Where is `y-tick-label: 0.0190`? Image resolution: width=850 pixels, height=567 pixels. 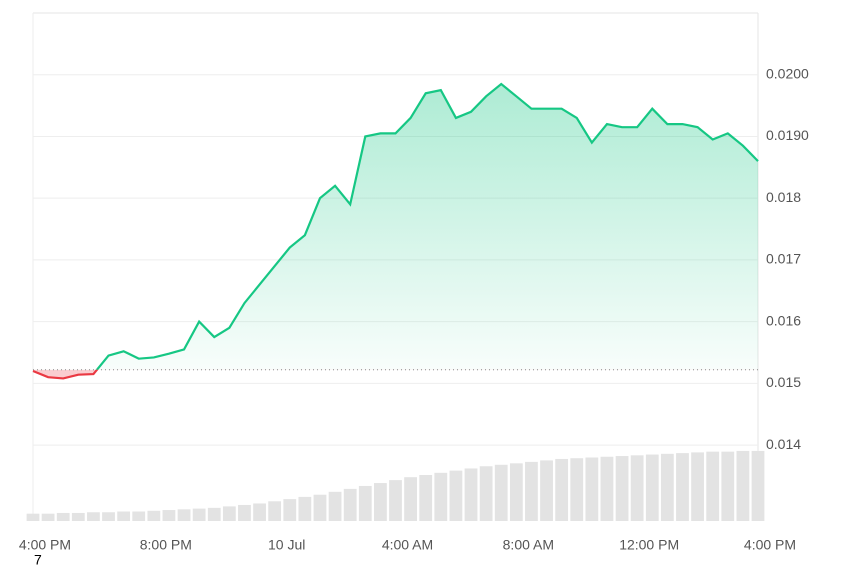 y-tick-label: 0.0190 is located at coordinates (787, 135).